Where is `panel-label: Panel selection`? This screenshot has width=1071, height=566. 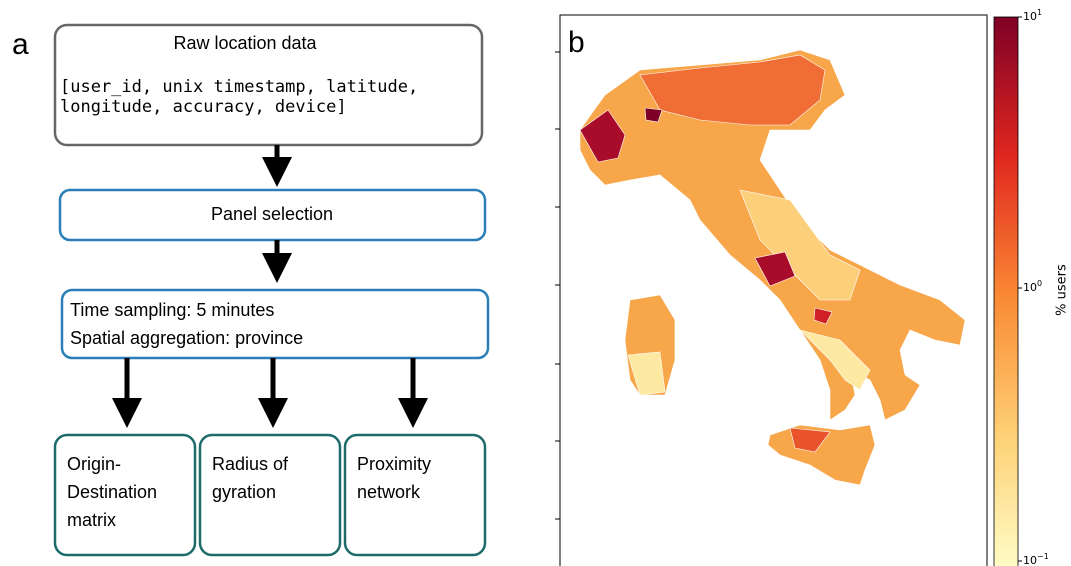
panel-label: Panel selection is located at coordinates (272, 214).